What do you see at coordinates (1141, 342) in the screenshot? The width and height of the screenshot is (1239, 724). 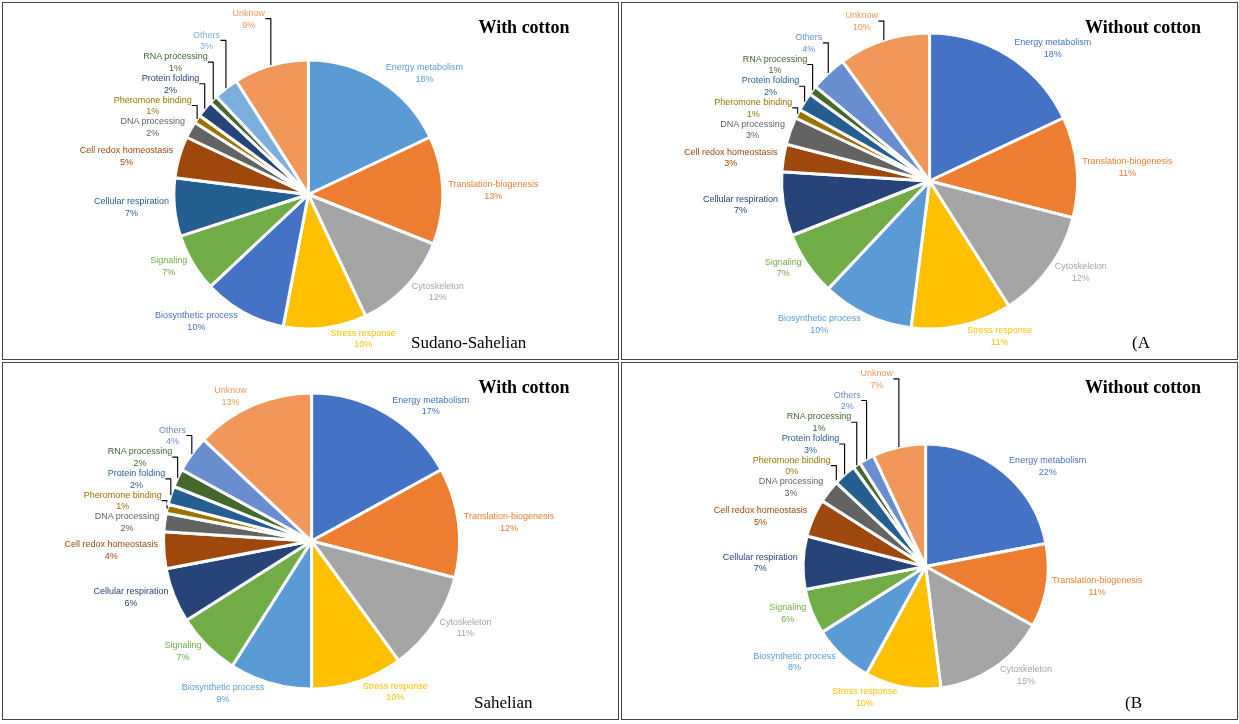 I see `text: (A` at bounding box center [1141, 342].